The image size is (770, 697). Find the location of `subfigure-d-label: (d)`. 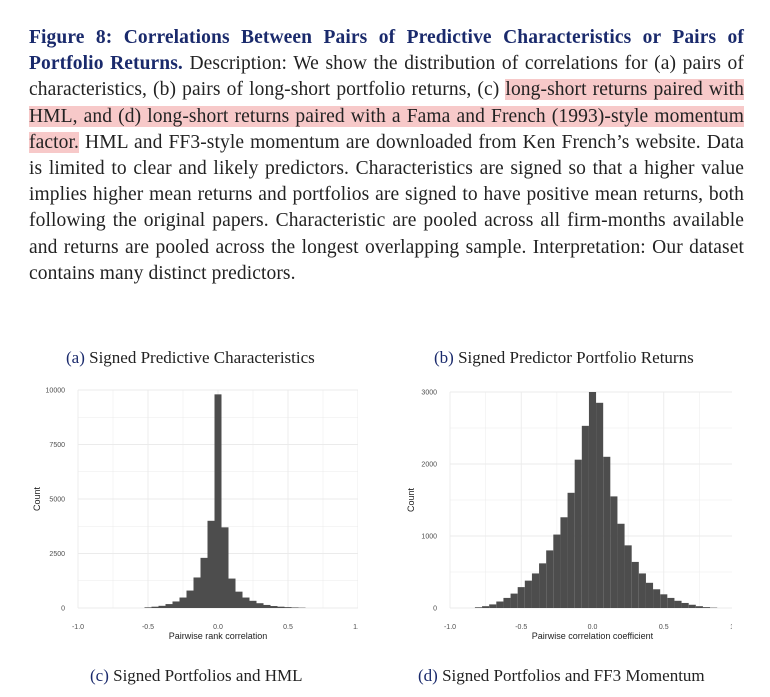

subfigure-d-label: (d) is located at coordinates (428, 675).